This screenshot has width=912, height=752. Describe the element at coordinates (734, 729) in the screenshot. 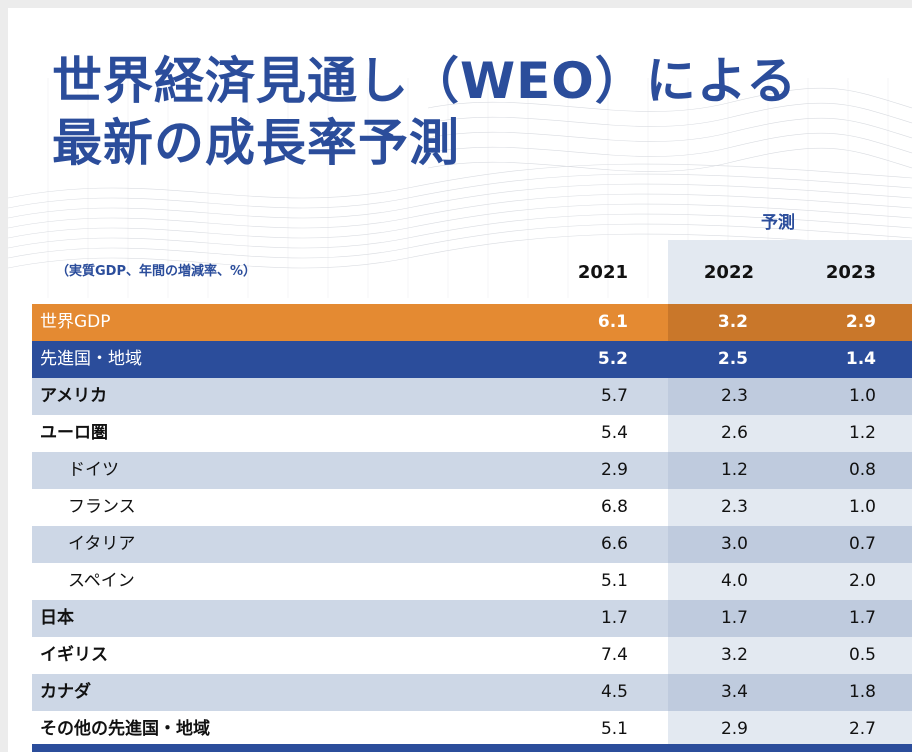

I see `value-2022: 2.9` at that location.